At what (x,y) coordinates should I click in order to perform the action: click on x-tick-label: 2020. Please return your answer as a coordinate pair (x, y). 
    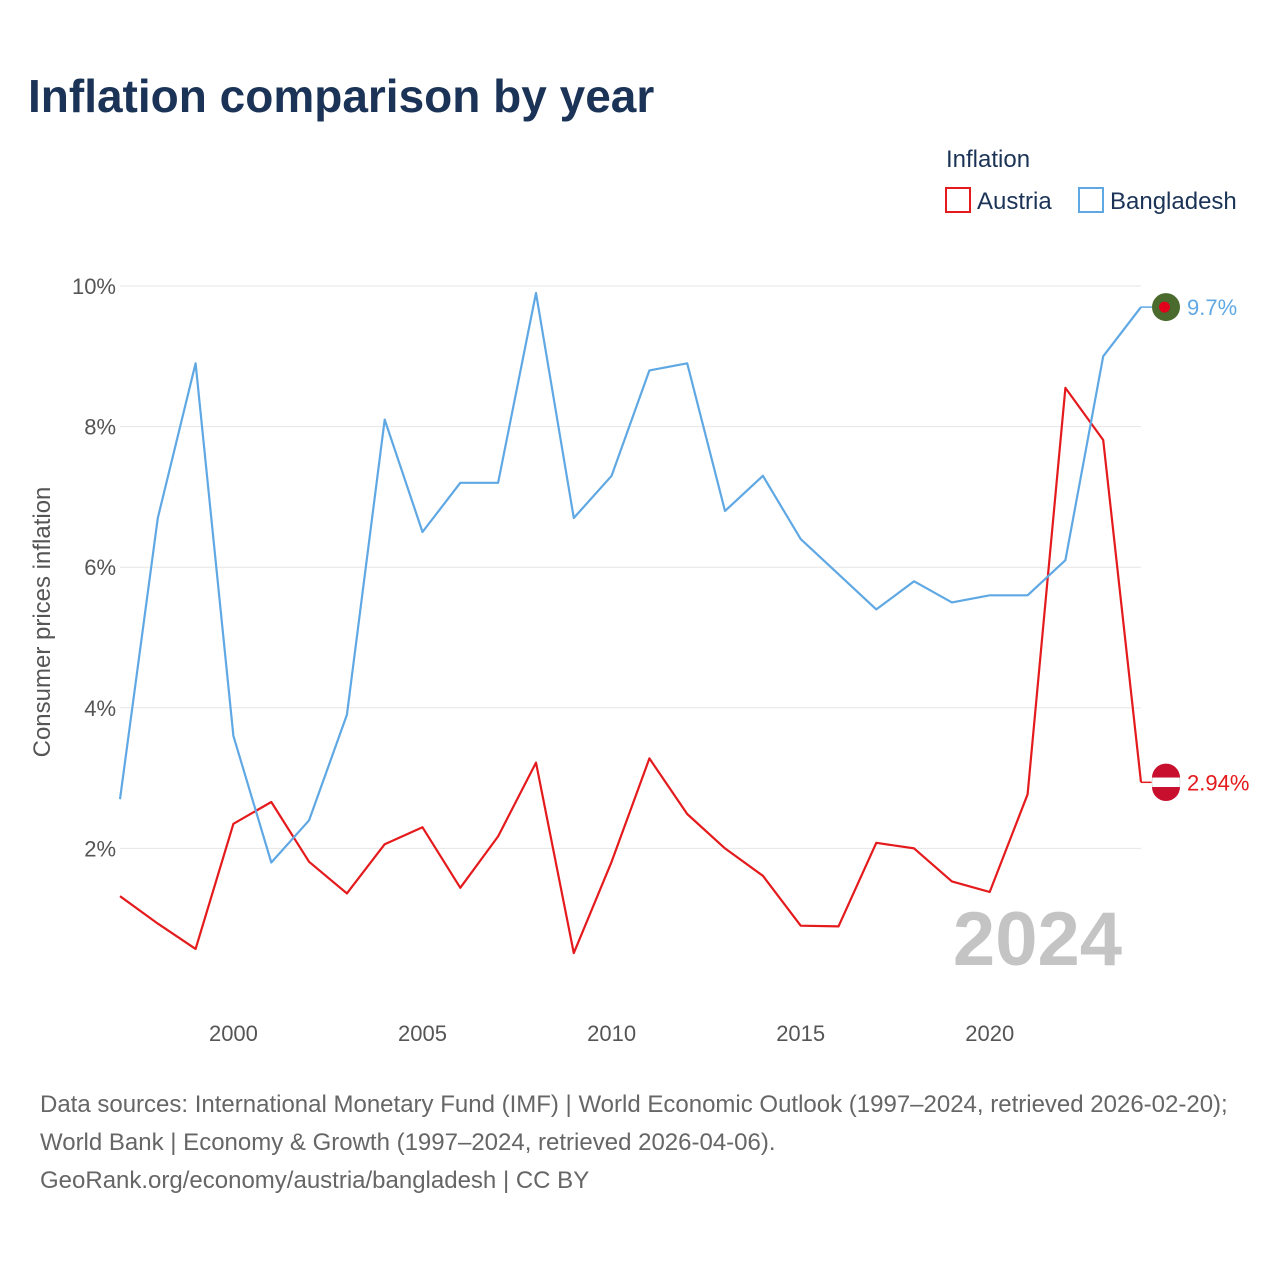
    Looking at the image, I should click on (989, 1033).